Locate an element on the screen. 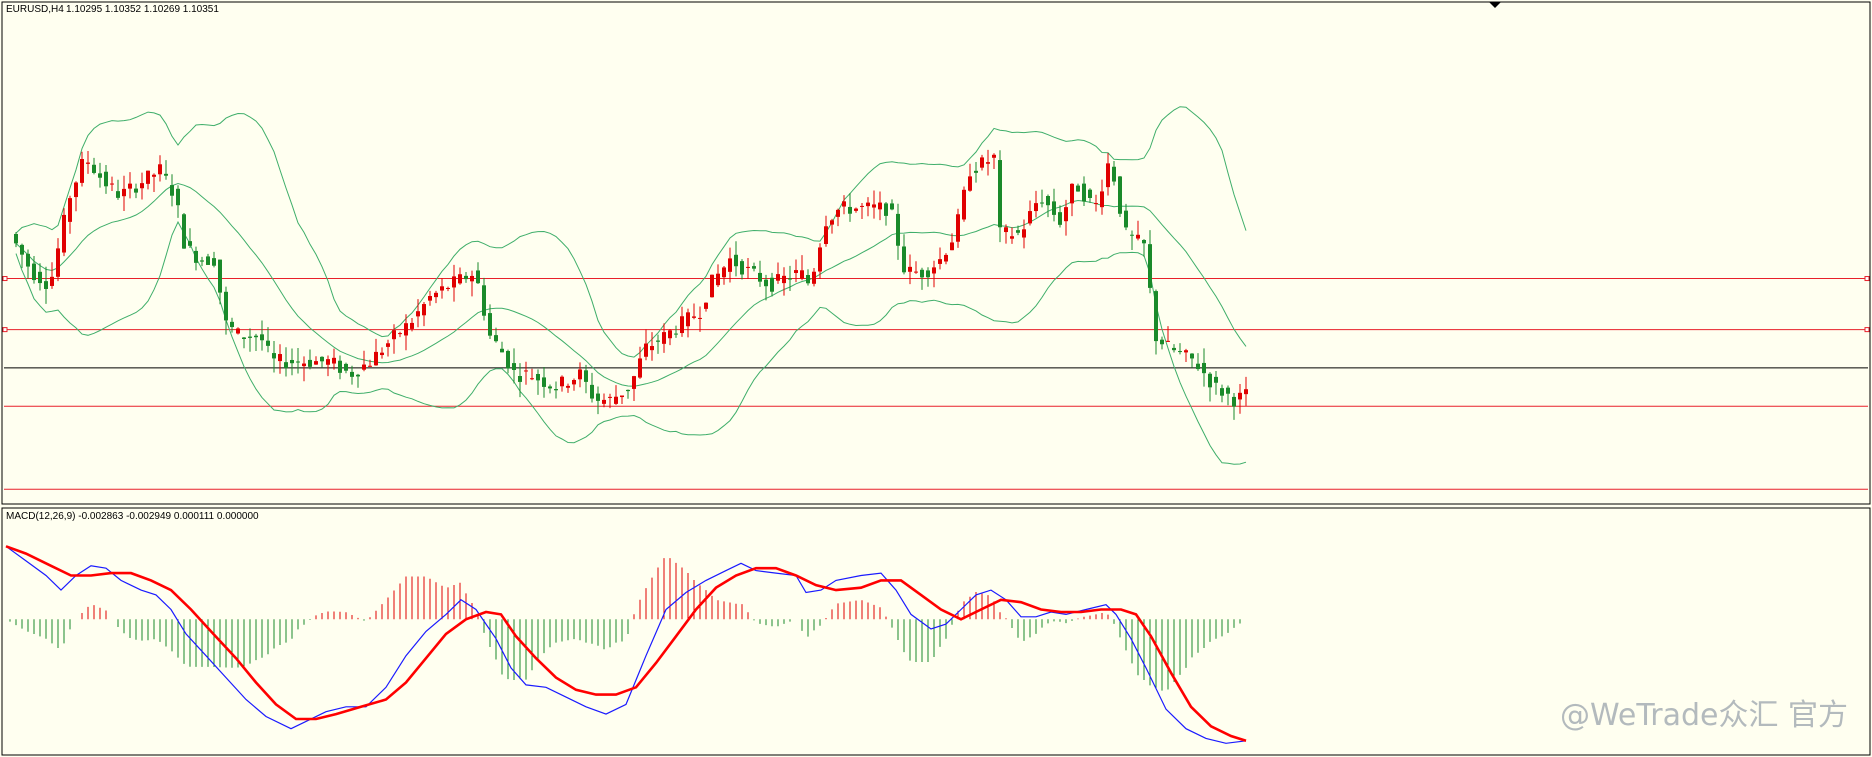 The image size is (1872, 757). level-handle-left is located at coordinates (5, 279).